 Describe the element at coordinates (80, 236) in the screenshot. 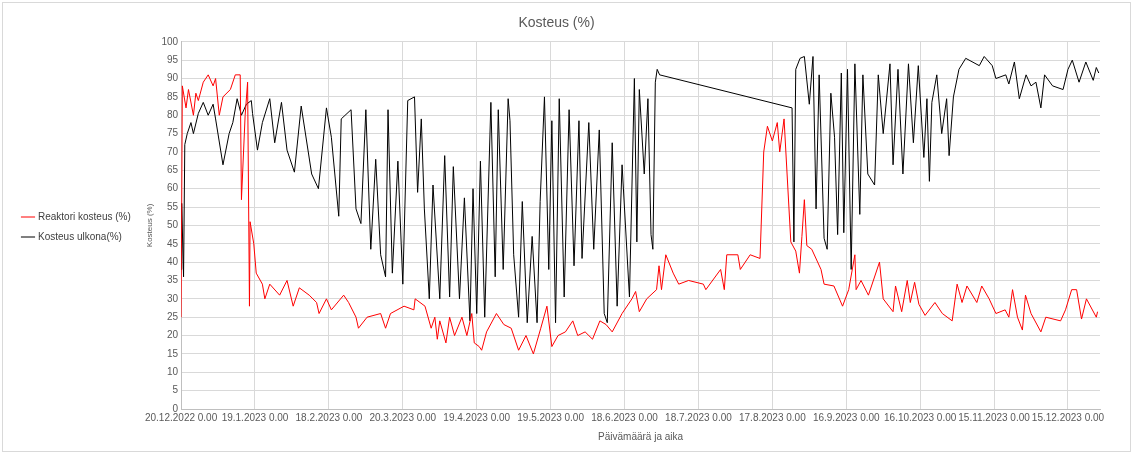

I see `legend-label: Kosteus ulkona(%)` at that location.